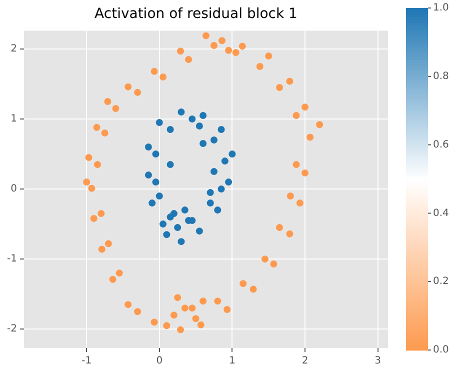 This screenshot has width=454, height=374. What do you see at coordinates (13, 189) in the screenshot?
I see `y-tick-label: 0` at bounding box center [13, 189].